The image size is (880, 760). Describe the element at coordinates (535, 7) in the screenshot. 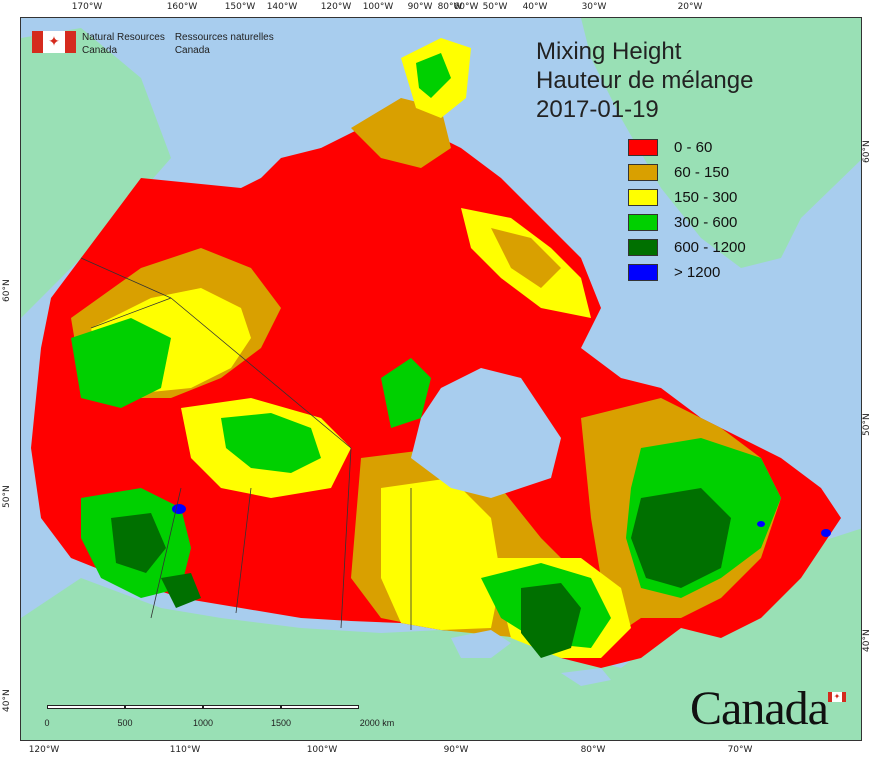

I see `top-lon-label: 40°W` at that location.